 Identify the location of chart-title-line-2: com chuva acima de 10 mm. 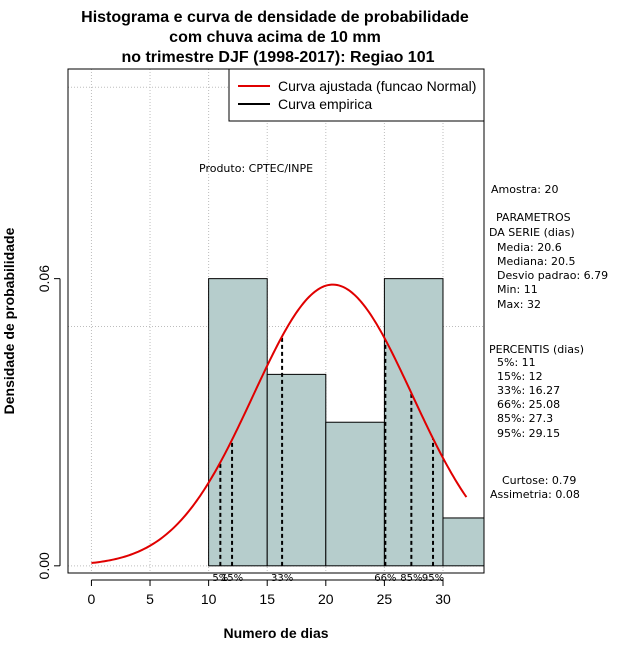
(275, 37).